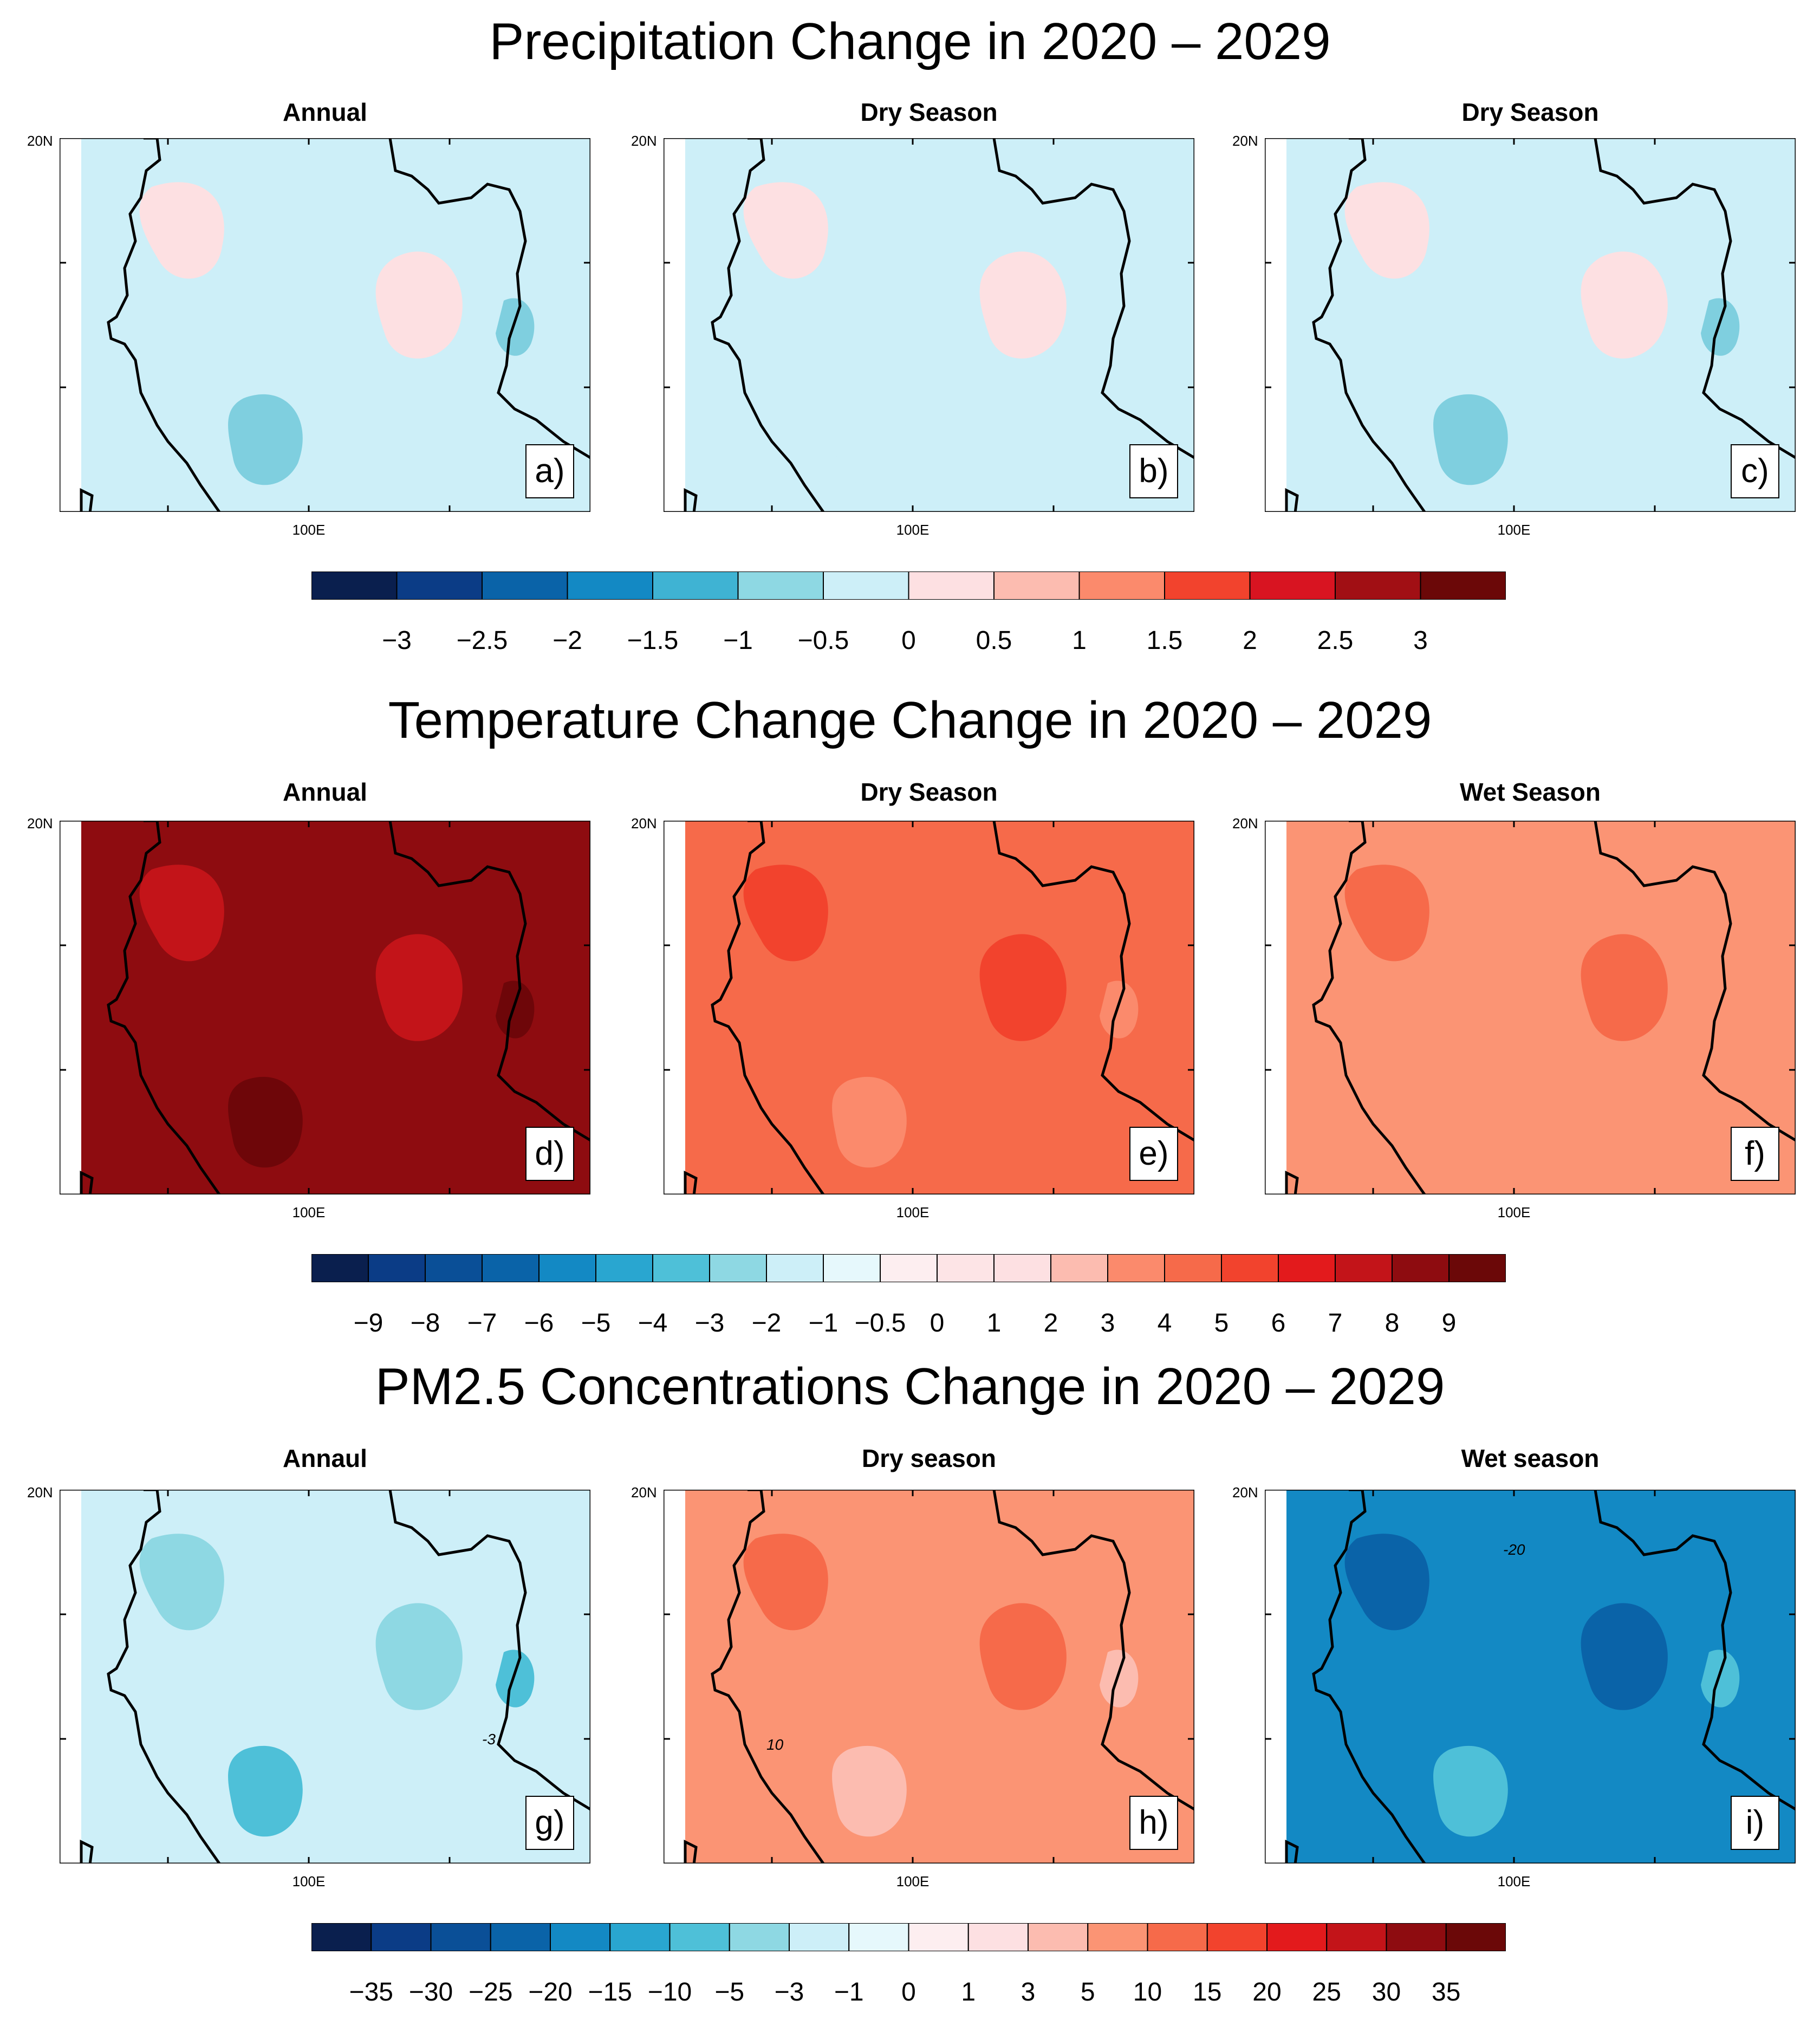 The image size is (1820, 2026). What do you see at coordinates (1250, 641) in the screenshot?
I see `colorbar-label: 2` at bounding box center [1250, 641].